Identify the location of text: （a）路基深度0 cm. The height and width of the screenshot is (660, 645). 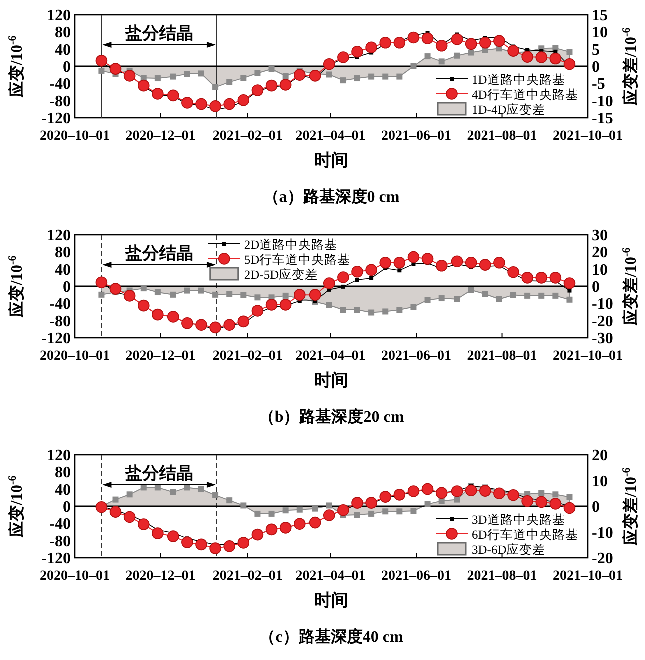
(331, 196).